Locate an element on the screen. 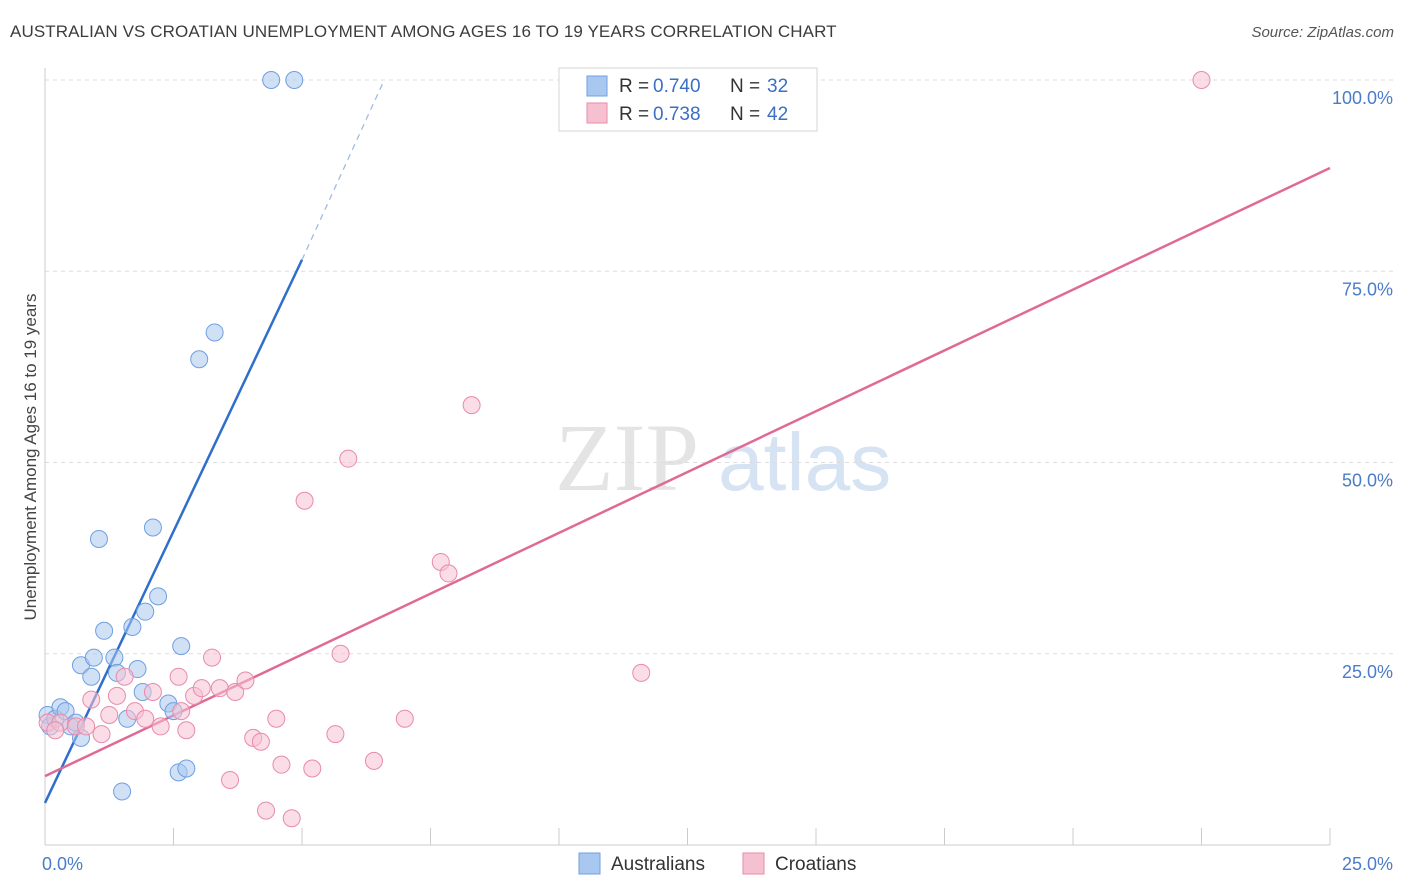  y-tick-label-1: 50.0% is located at coordinates (1367, 481).